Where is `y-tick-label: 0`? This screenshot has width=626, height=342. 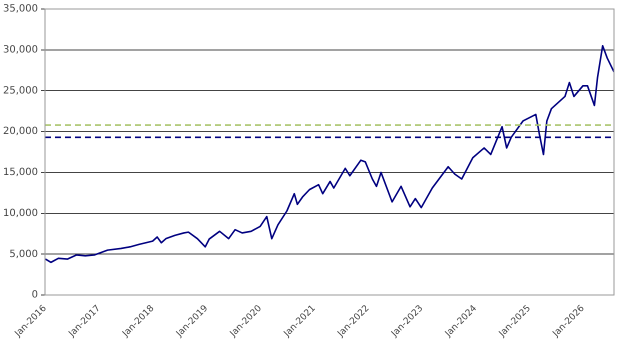
y-tick-label: 0 is located at coordinates (35, 295).